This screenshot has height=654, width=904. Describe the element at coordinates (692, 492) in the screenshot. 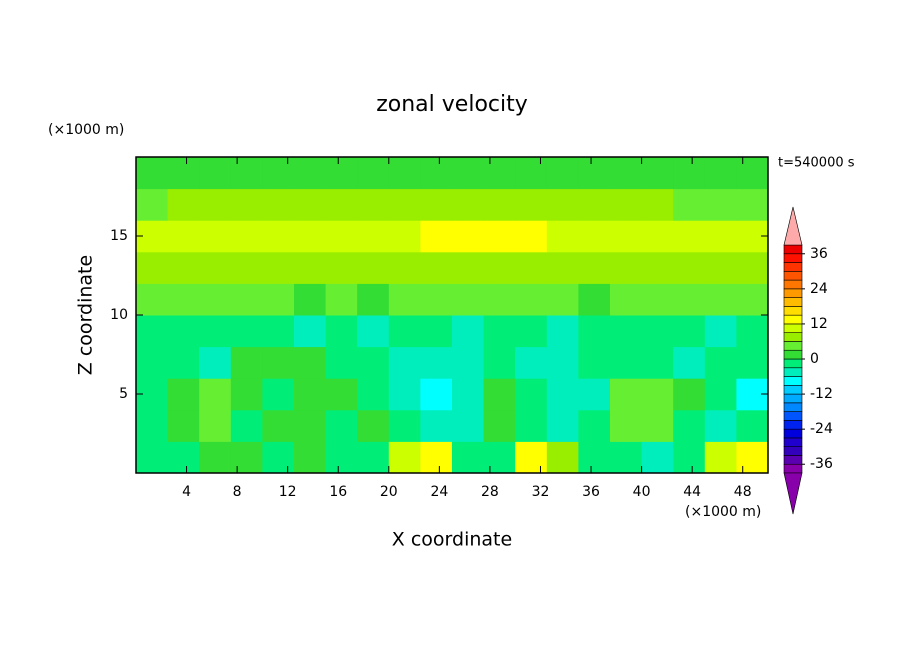

I see `x-tick-label: 44` at that location.